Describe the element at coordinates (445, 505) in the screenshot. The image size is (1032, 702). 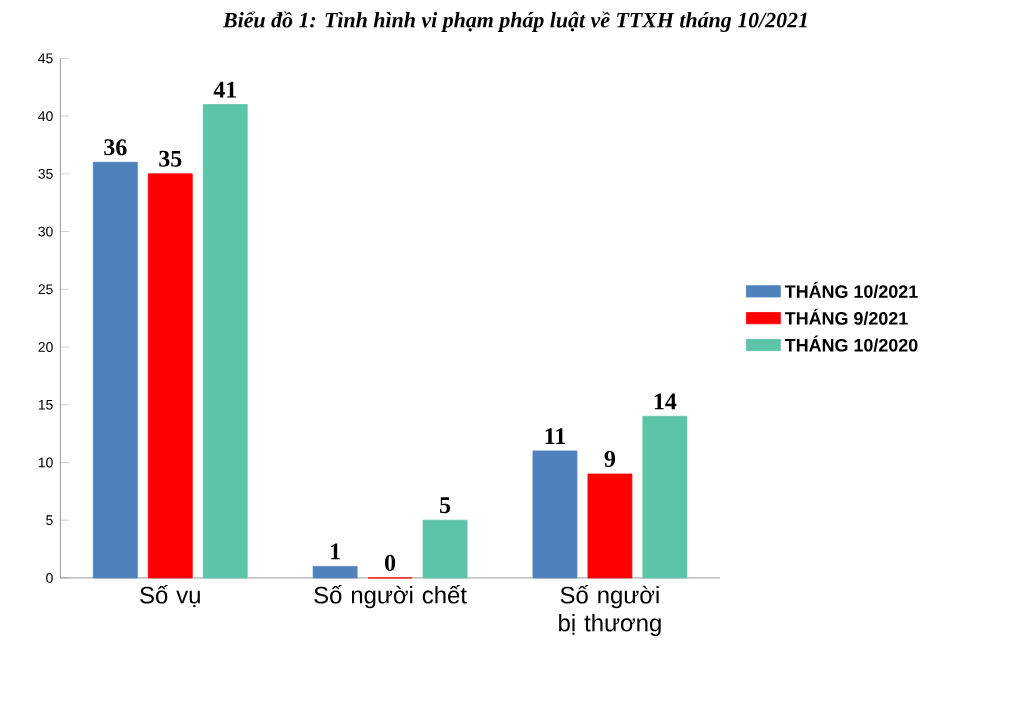
I see `data-label: 5` at that location.